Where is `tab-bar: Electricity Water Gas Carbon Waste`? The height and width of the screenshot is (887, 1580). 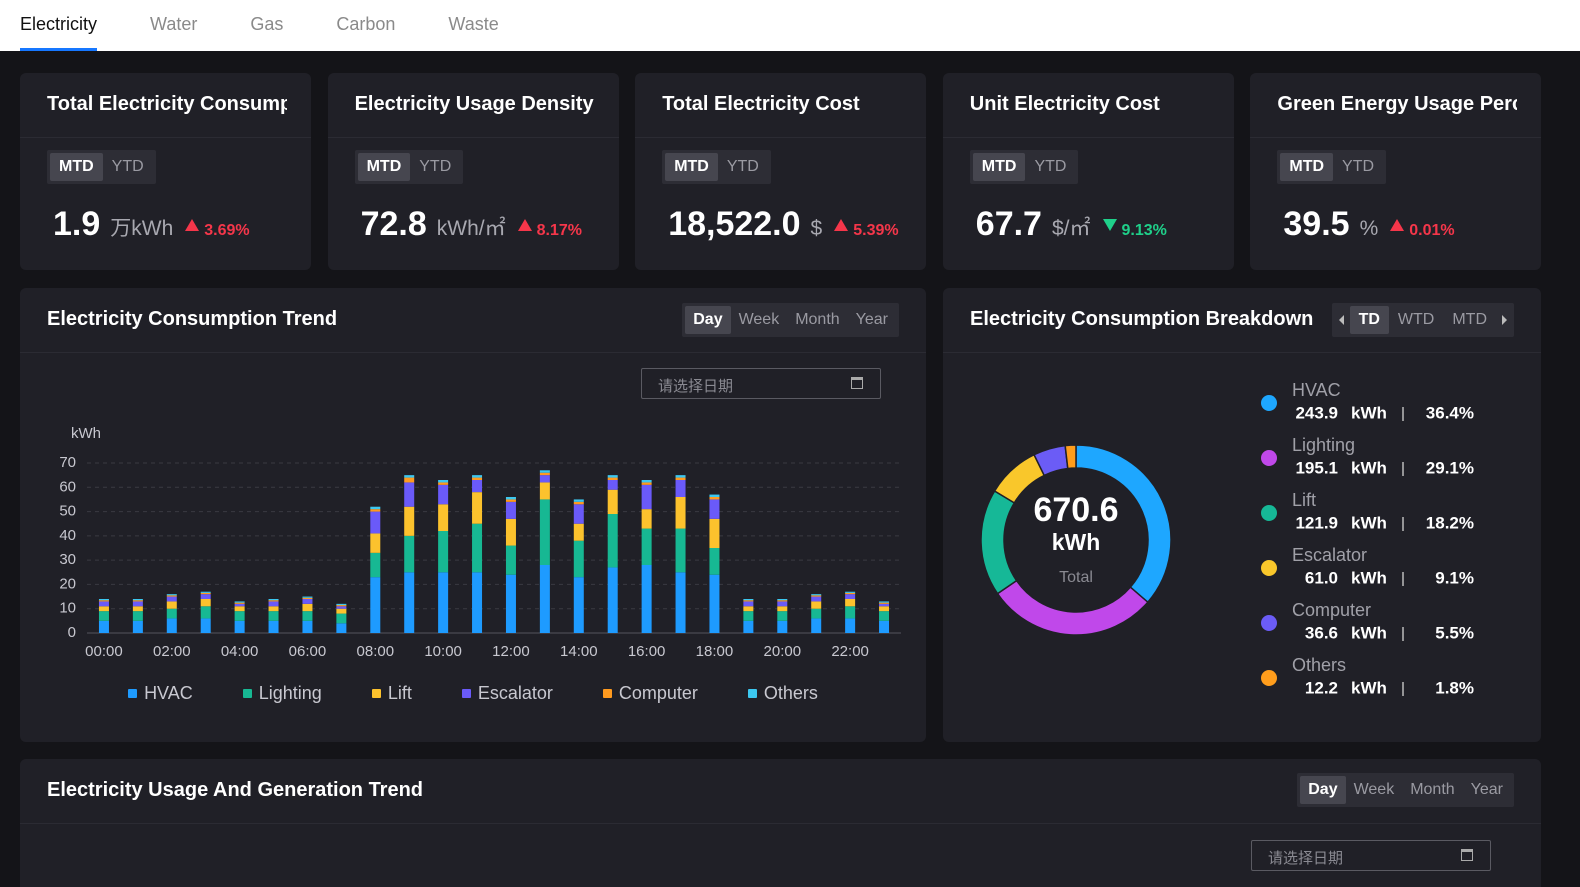 tab-bar: Electricity Water Gas Carbon Waste is located at coordinates (790, 25).